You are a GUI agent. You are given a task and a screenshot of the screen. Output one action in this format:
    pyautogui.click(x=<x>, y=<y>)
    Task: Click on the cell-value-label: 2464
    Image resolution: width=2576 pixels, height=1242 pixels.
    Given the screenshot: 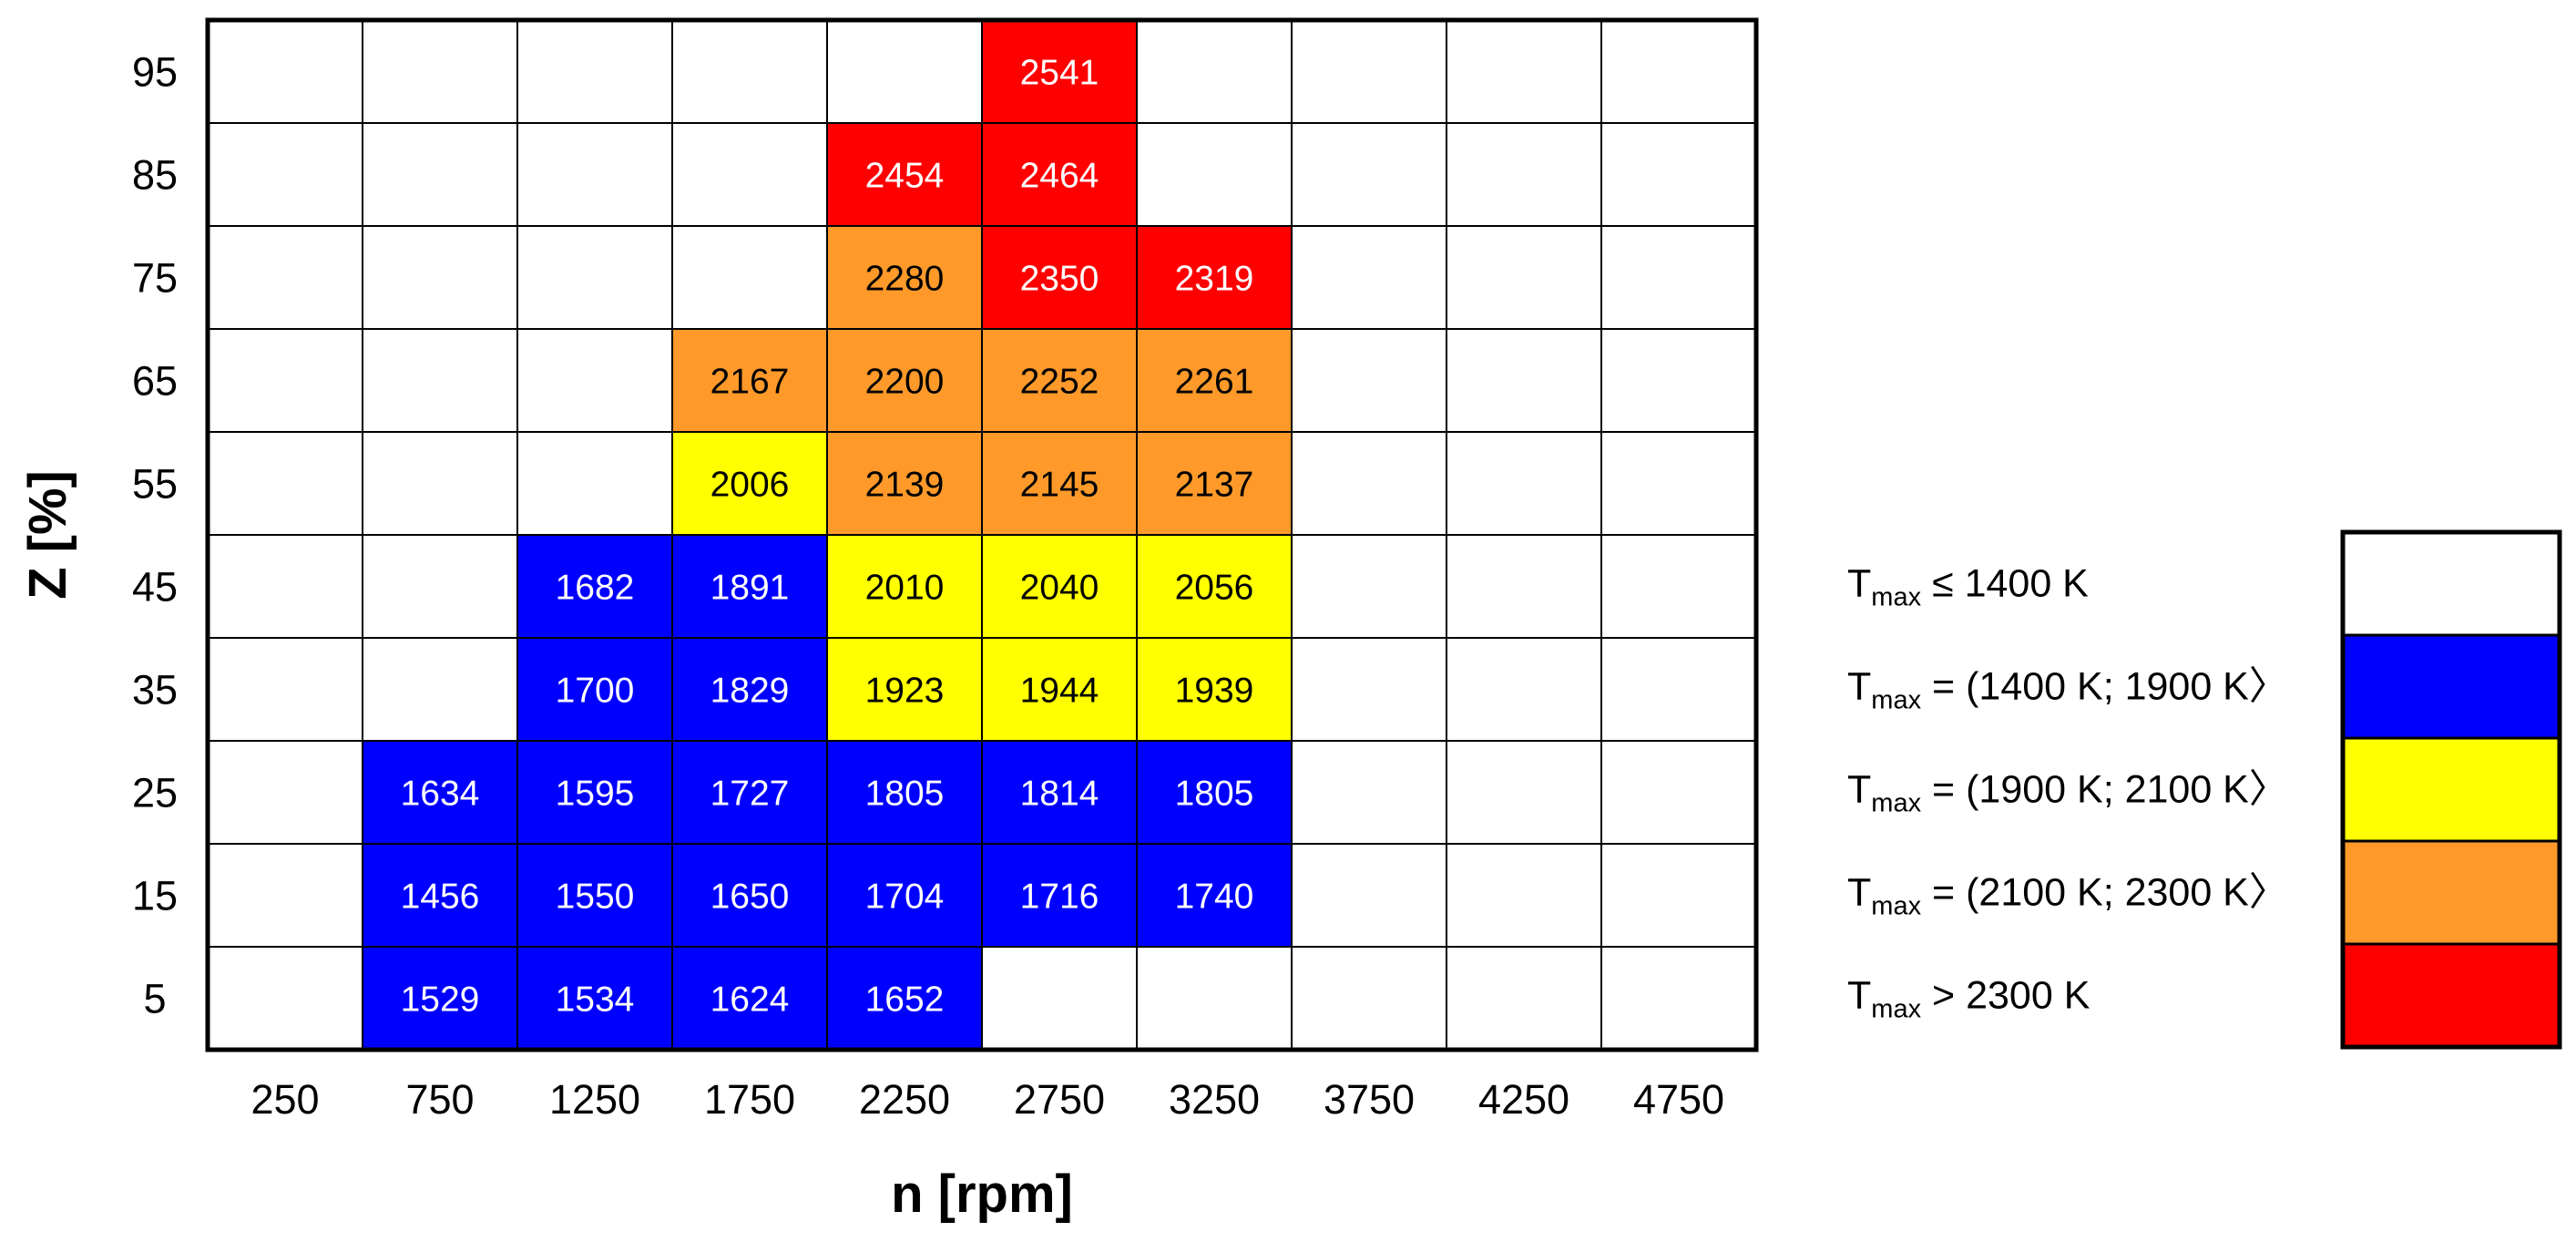 What is the action you would take?
    pyautogui.click(x=1059, y=176)
    